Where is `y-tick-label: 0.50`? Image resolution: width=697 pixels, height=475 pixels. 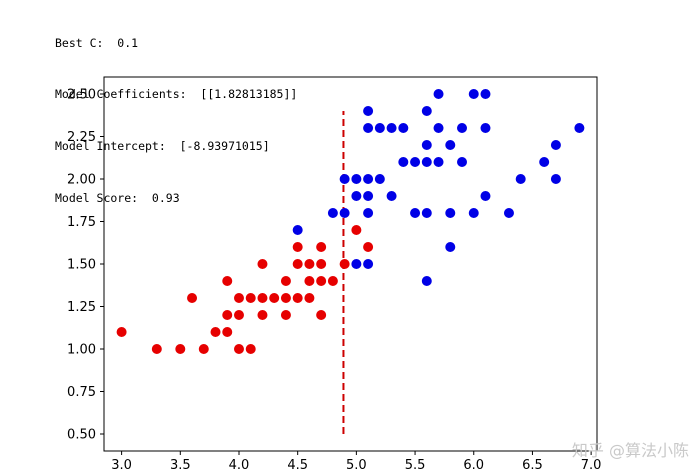 y-tick-label: 0.50 is located at coordinates (81, 435).